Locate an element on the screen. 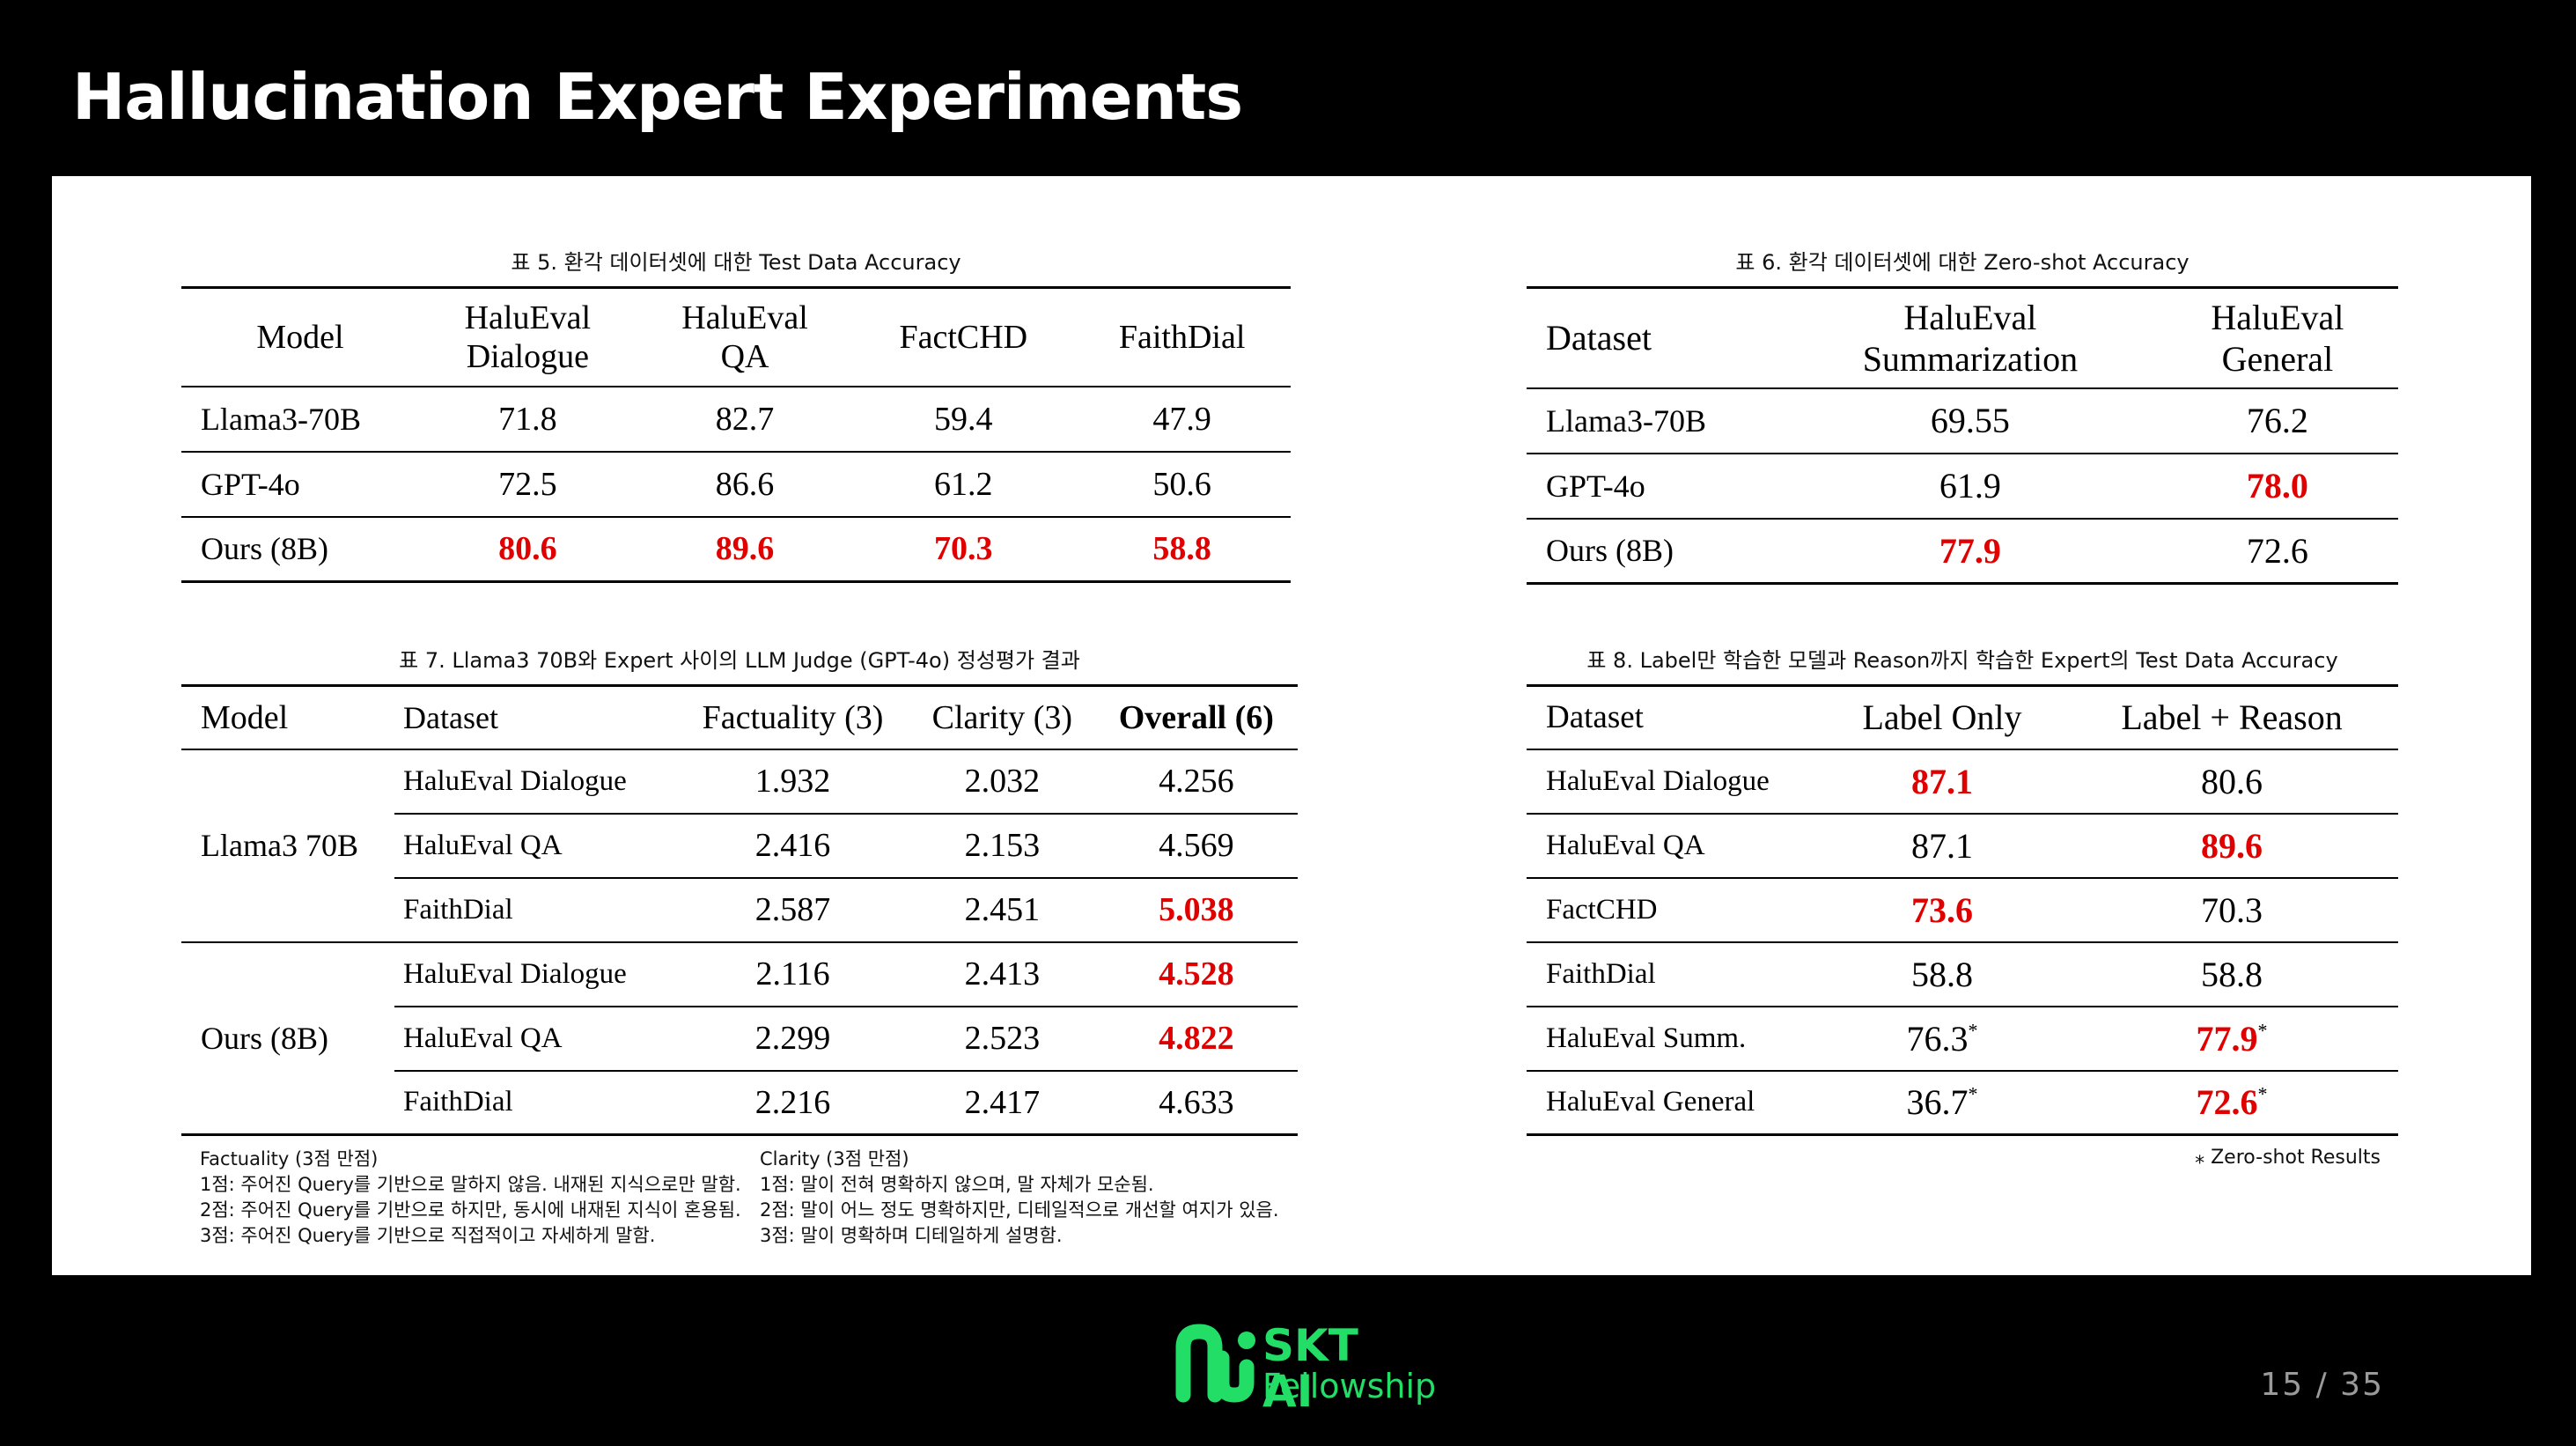 Image resolution: width=2576 pixels, height=1446 pixels. table-row: Llama3-70B 71.8 82.7 59.4 47.9 is located at coordinates (706, 419).